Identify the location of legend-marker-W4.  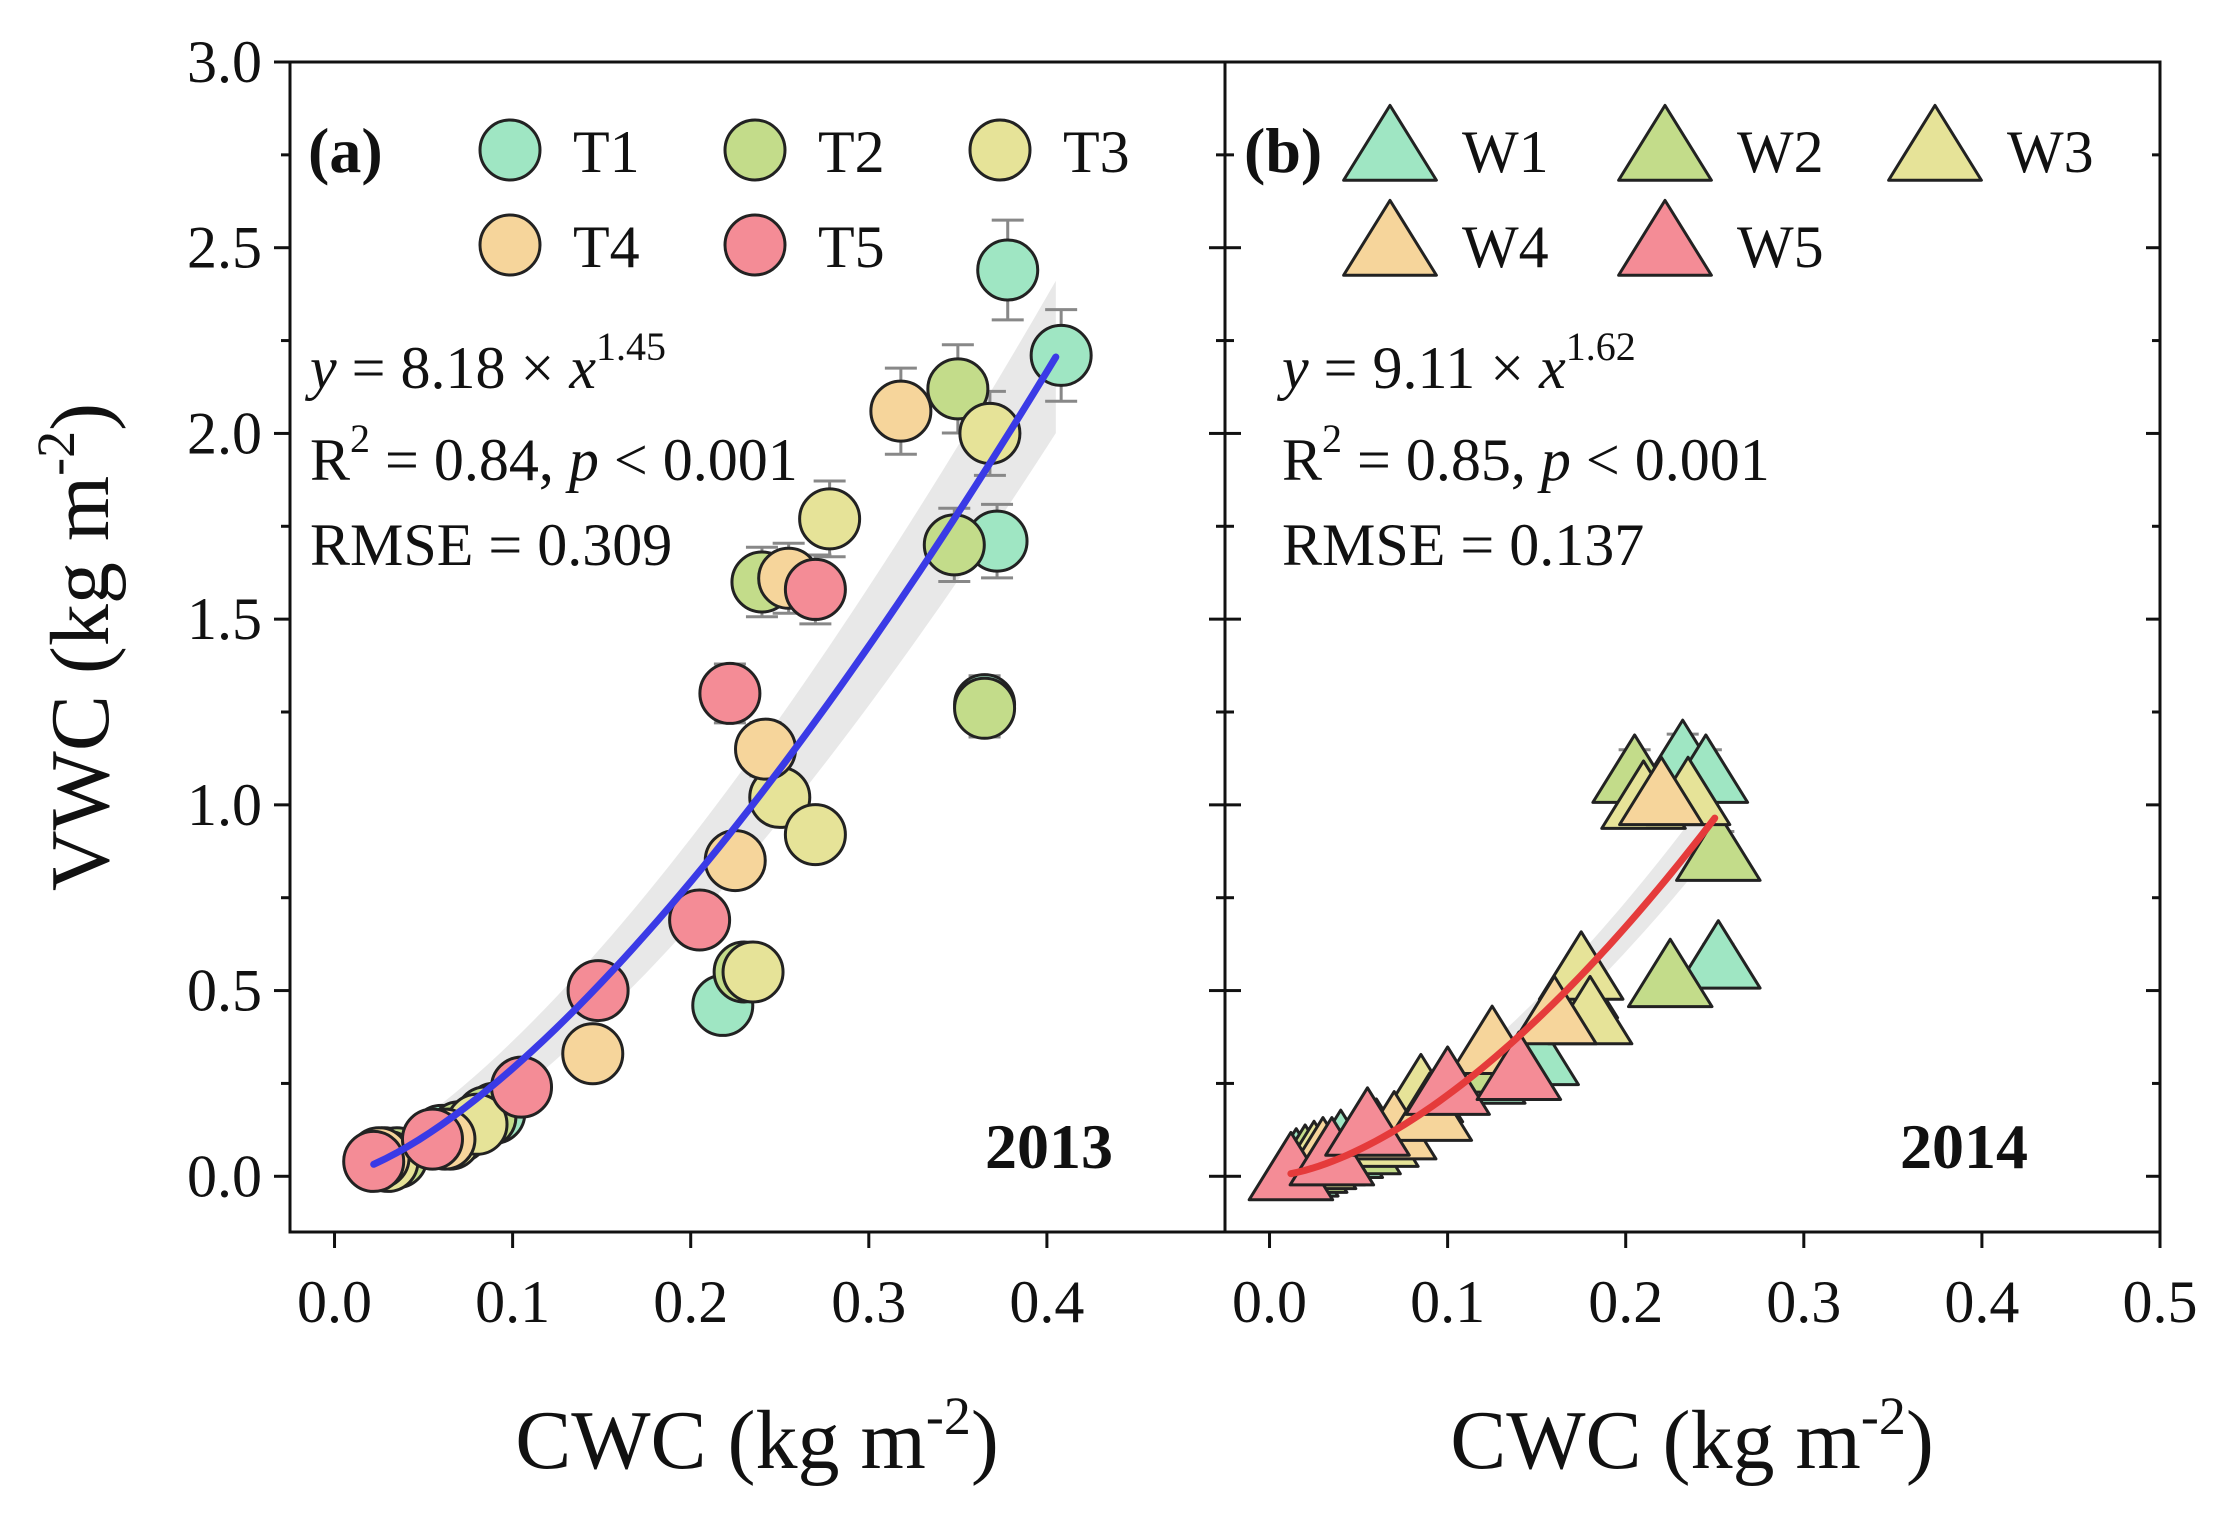
(1390, 237).